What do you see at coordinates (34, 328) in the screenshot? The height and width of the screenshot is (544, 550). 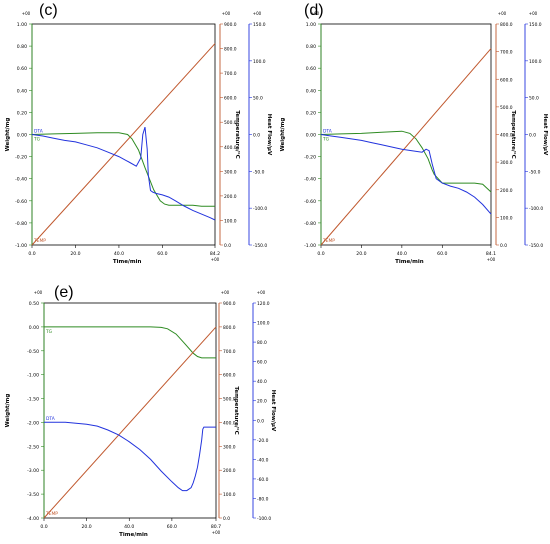 I see `weight-tick-label: 0.00` at bounding box center [34, 328].